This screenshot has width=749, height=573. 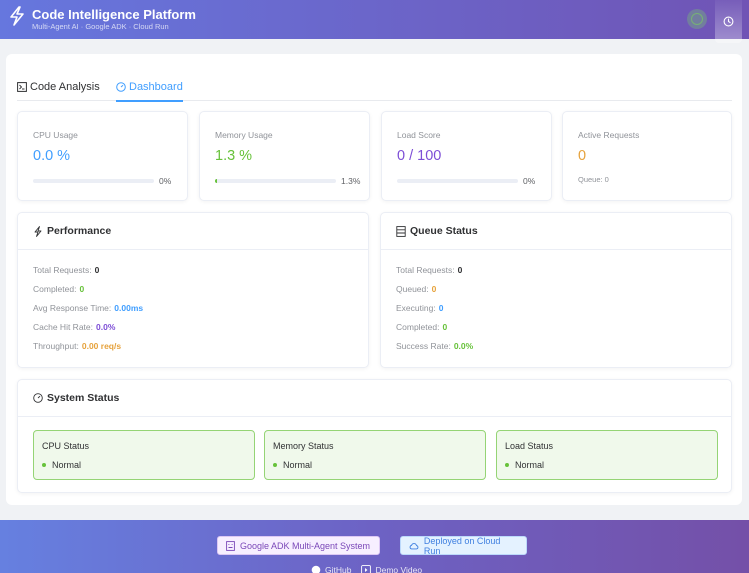 What do you see at coordinates (391, 569) in the screenshot?
I see `demo-video-link: Demo Video` at bounding box center [391, 569].